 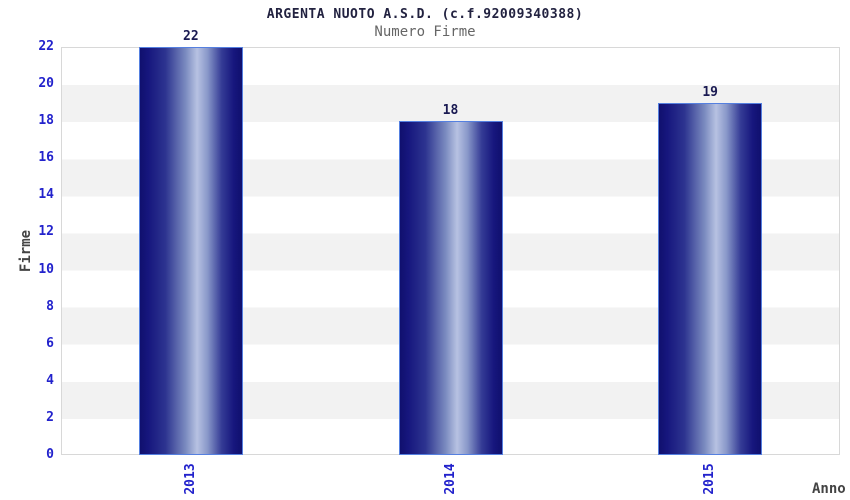 I want to click on bar-value-label: 19, so click(x=710, y=92).